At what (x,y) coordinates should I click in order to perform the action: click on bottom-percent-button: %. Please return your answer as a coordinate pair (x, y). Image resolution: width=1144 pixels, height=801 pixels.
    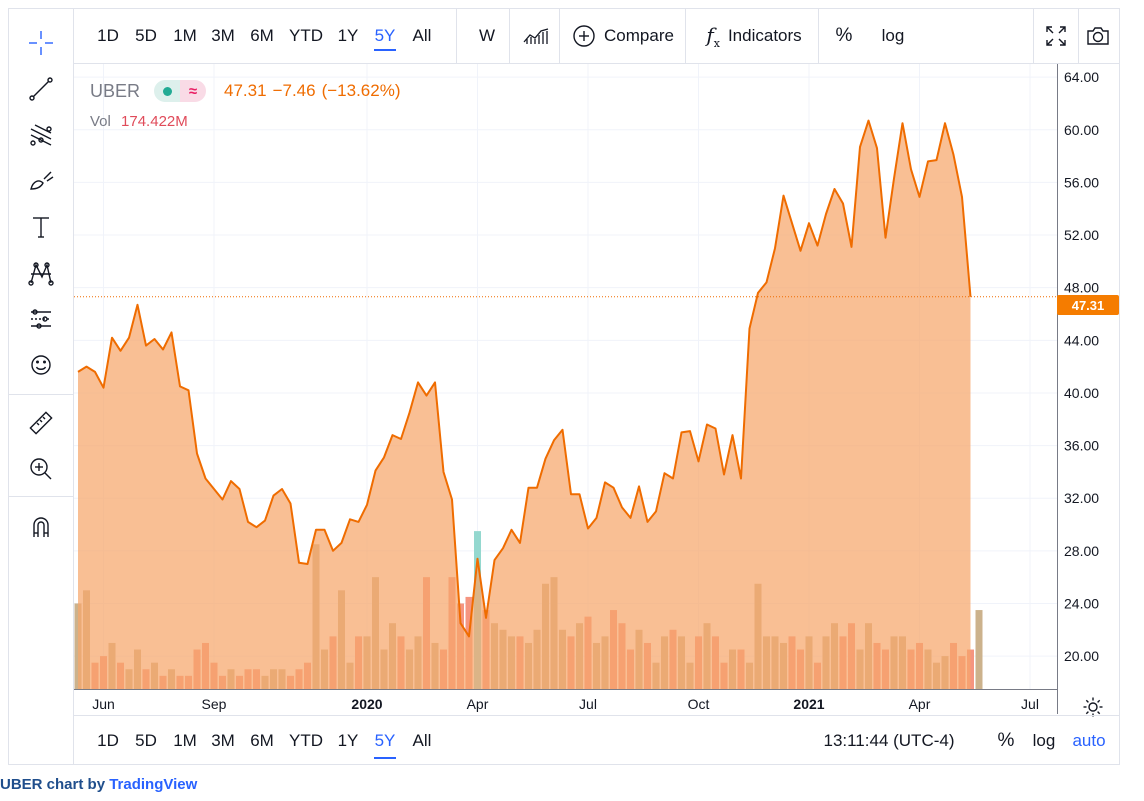
    Looking at the image, I should click on (1006, 740).